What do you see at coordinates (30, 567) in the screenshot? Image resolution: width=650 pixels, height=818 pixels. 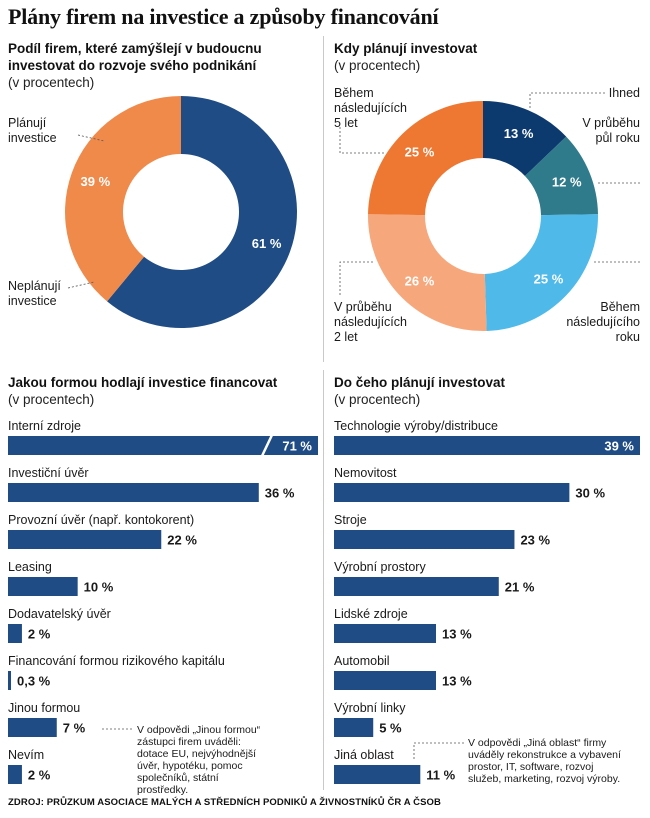 I see `bars1-category-3: Leasing` at bounding box center [30, 567].